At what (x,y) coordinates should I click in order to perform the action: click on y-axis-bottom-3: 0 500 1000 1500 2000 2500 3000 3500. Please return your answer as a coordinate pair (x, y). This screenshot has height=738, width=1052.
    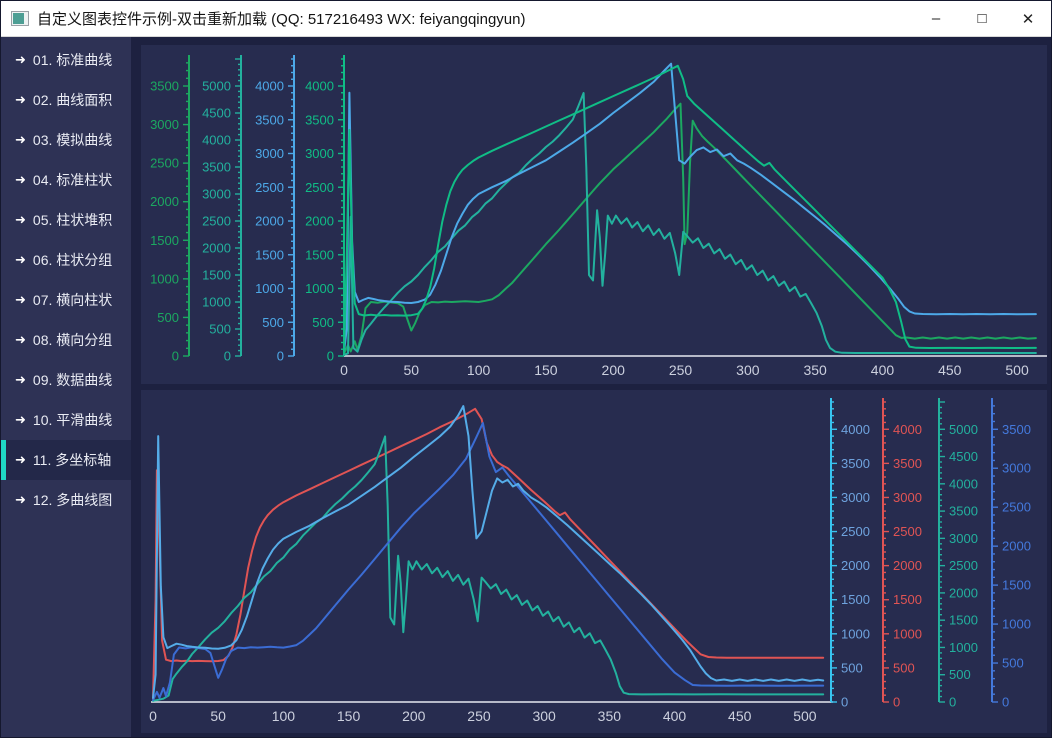
    Looking at the image, I should click on (1011, 554).